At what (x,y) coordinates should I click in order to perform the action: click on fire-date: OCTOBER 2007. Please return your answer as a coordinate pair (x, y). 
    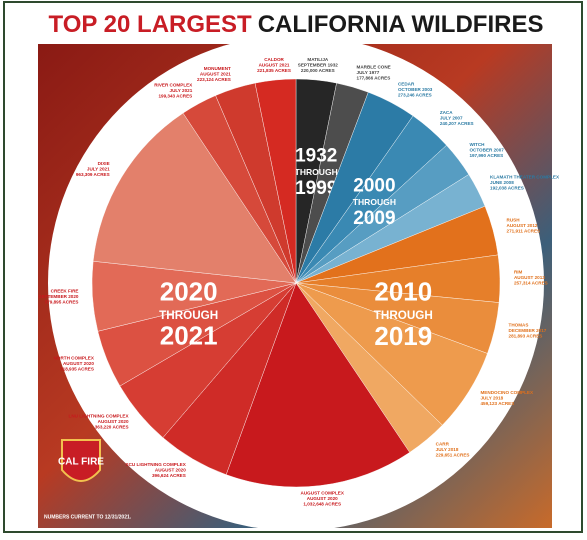
    Looking at the image, I should click on (486, 150).